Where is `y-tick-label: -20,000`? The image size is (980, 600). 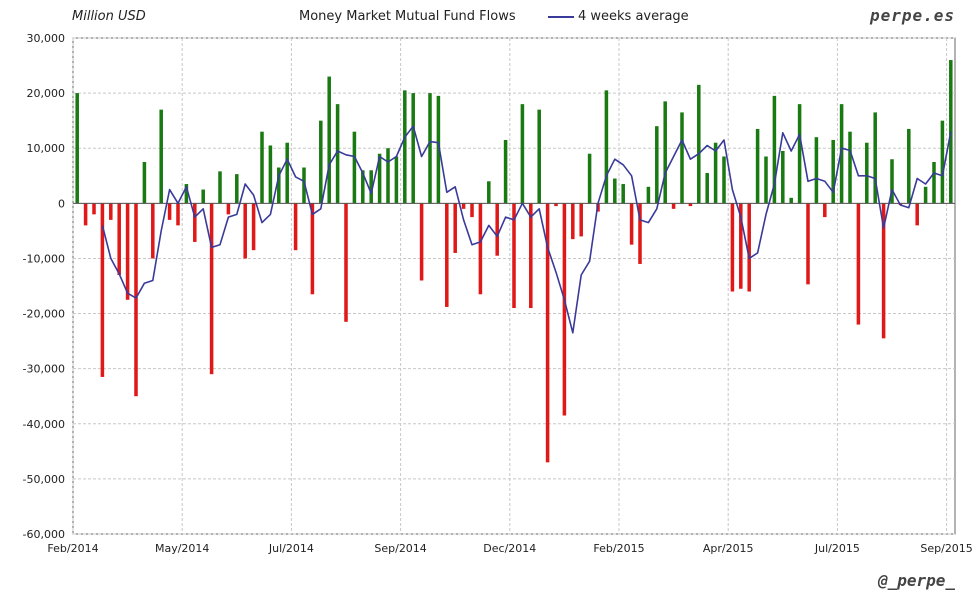 y-tick-label: -20,000 is located at coordinates (44, 314).